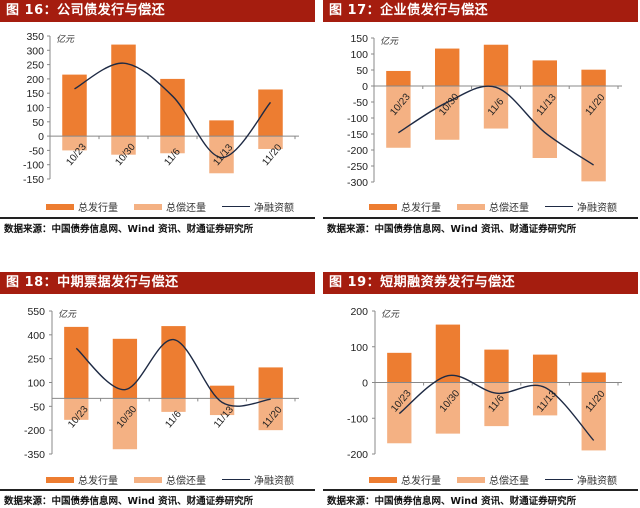 The height and width of the screenshot is (508, 640). What do you see at coordinates (34, 455) in the screenshot?
I see `y-tick-label: -350` at bounding box center [34, 455].